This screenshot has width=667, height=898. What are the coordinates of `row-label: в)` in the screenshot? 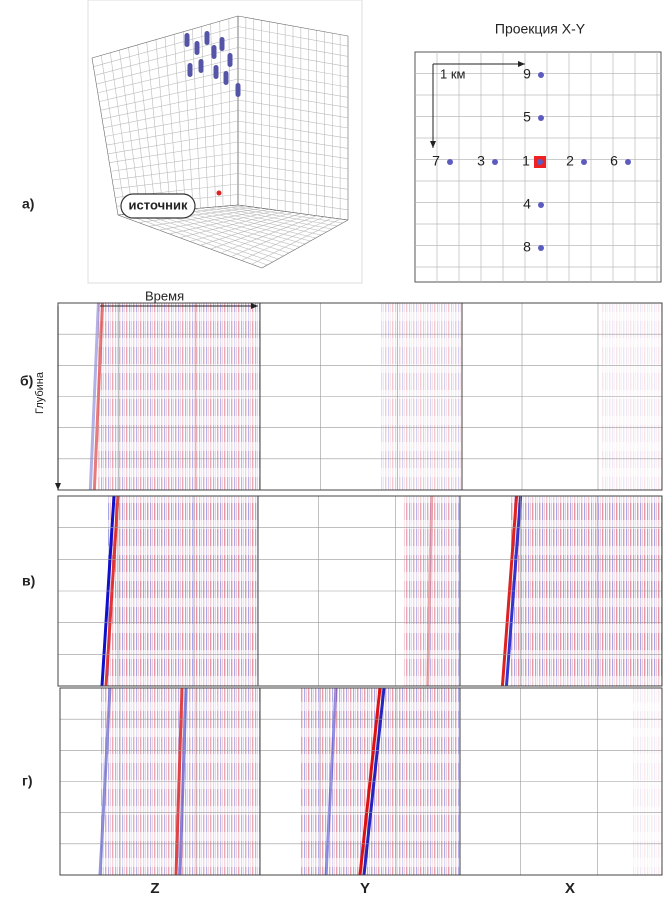 It's located at (28, 581).